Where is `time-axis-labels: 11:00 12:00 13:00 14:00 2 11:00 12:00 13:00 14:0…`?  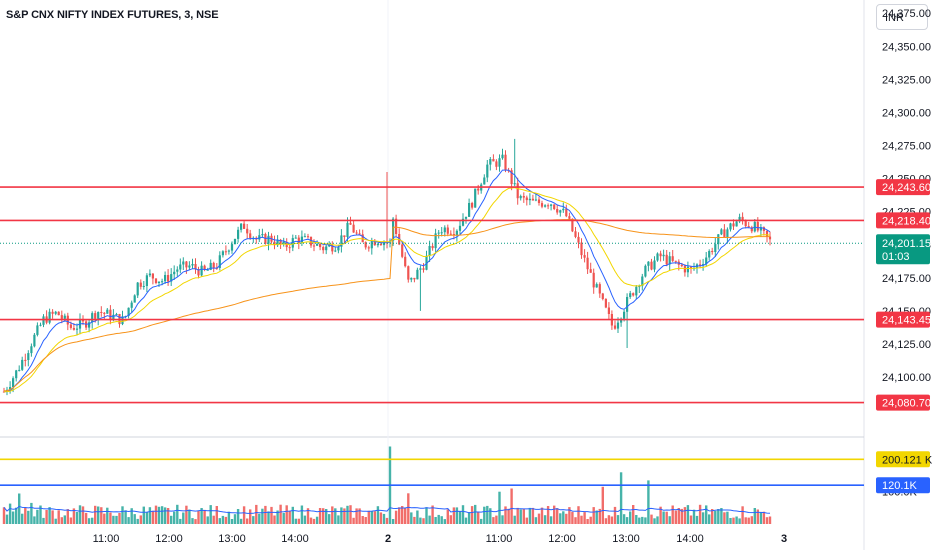 time-axis-labels: 11:00 12:00 13:00 14:00 2 11:00 12:00 13:00 14:0… is located at coordinates (440, 539).